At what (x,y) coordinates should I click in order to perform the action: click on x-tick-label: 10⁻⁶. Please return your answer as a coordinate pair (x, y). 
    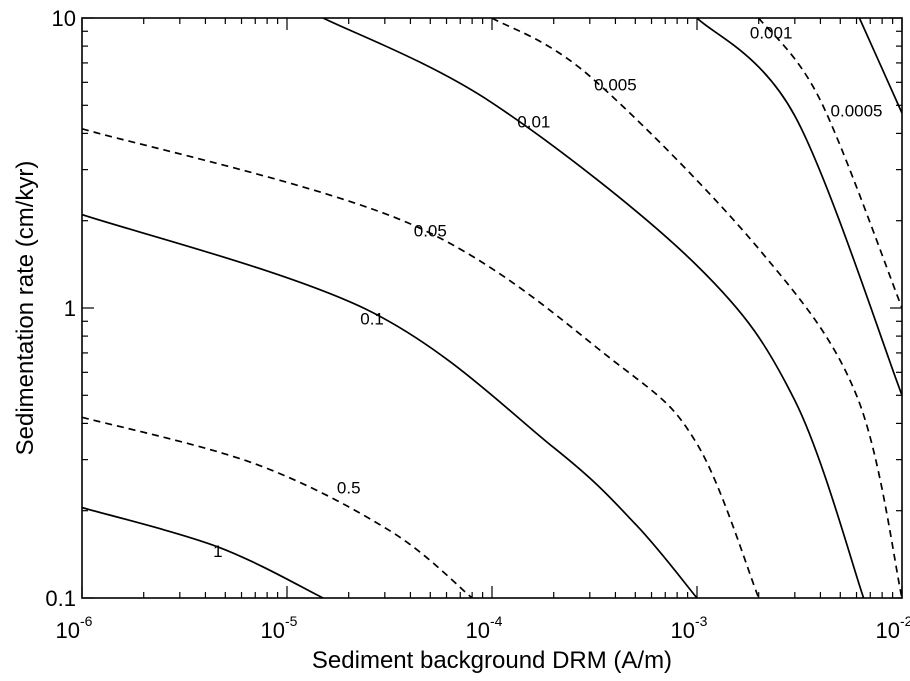
    Looking at the image, I should click on (74, 628).